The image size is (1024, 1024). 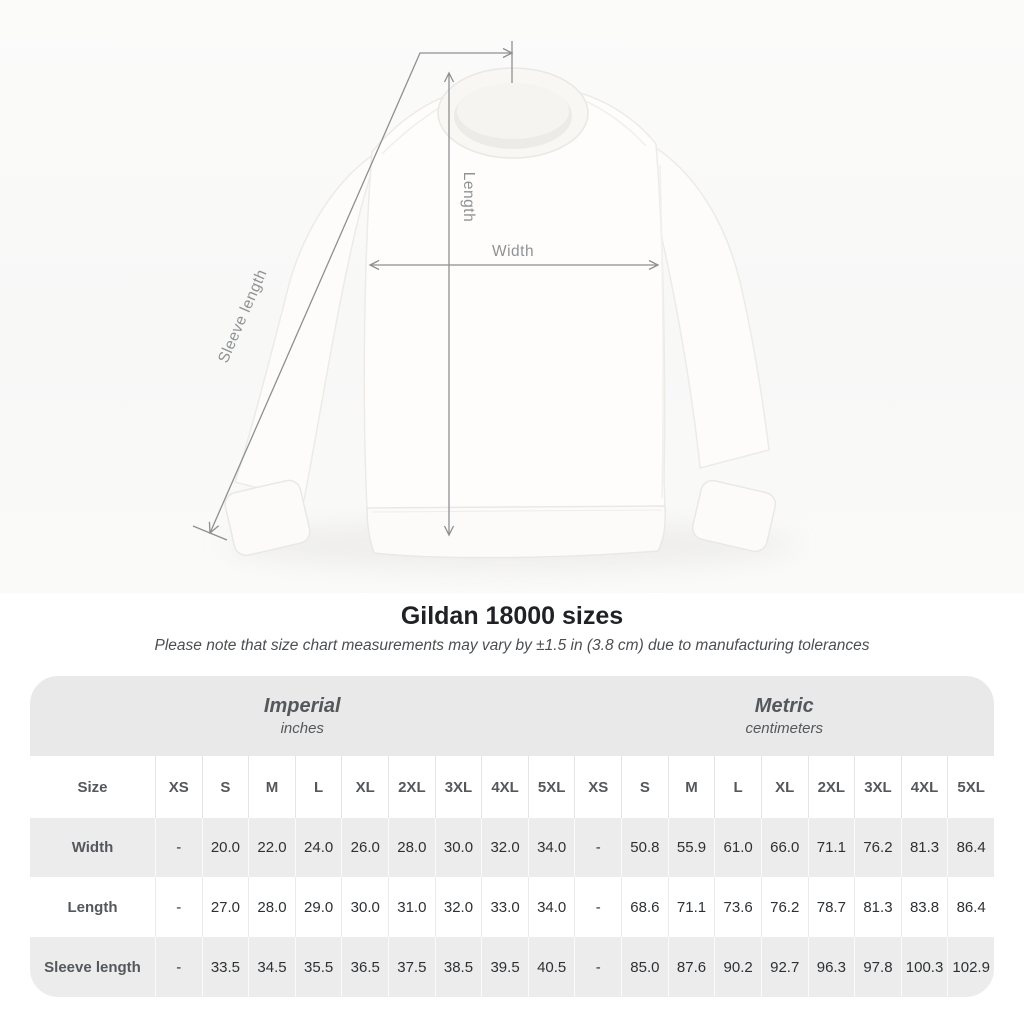 I want to click on value-cell: 61.0, so click(x=737, y=847).